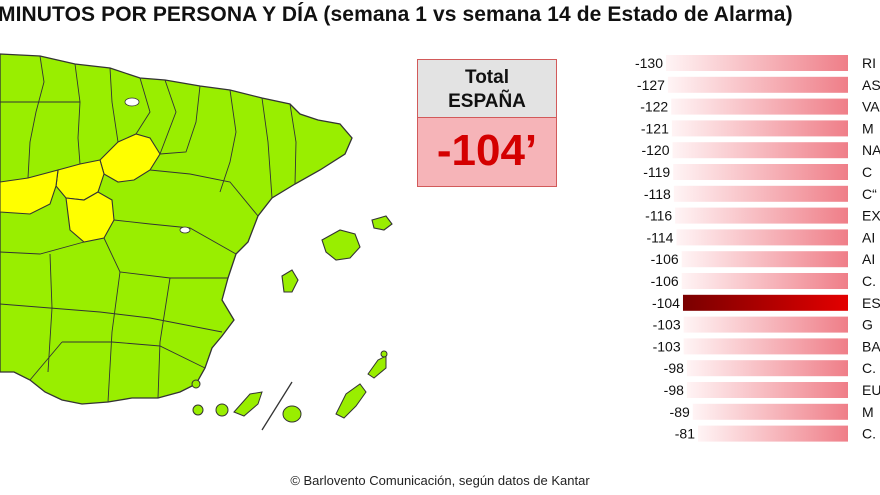  I want to click on category-label-14: C., so click(869, 368).